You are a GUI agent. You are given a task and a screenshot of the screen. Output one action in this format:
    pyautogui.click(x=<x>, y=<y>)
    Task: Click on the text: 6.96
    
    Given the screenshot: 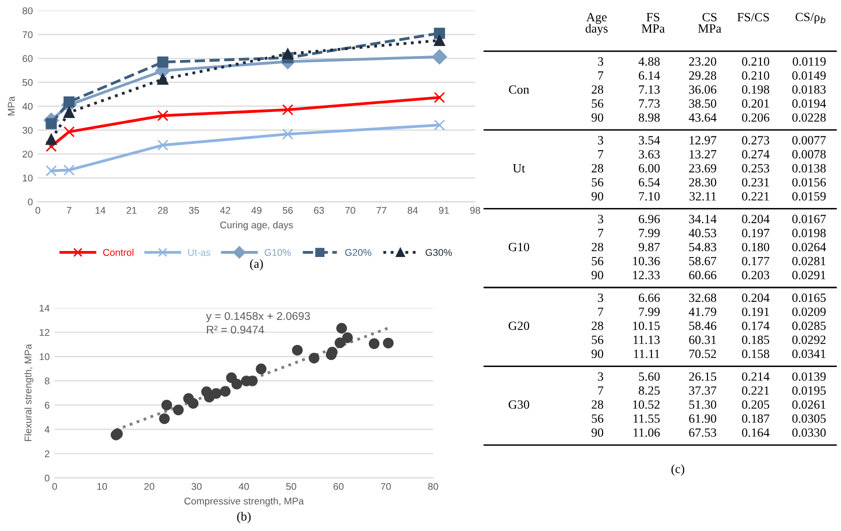 What is the action you would take?
    pyautogui.click(x=649, y=219)
    